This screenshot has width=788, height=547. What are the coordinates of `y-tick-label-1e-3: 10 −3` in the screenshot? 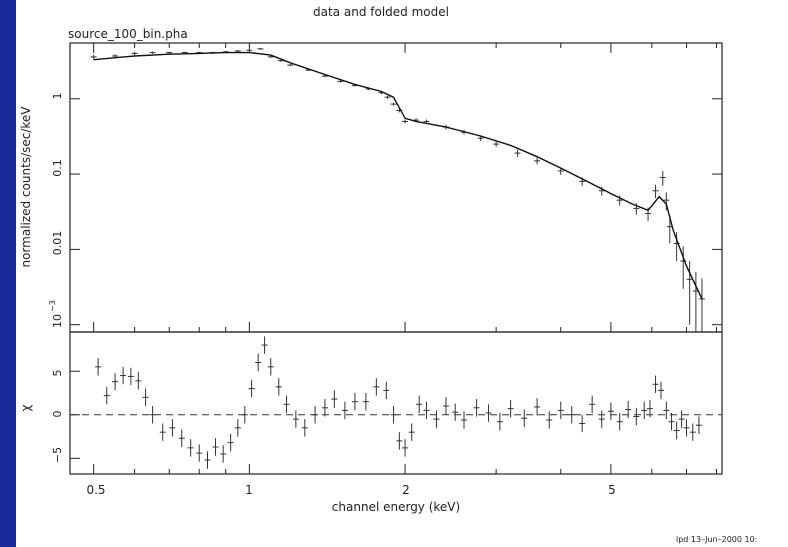 It's located at (56, 314).